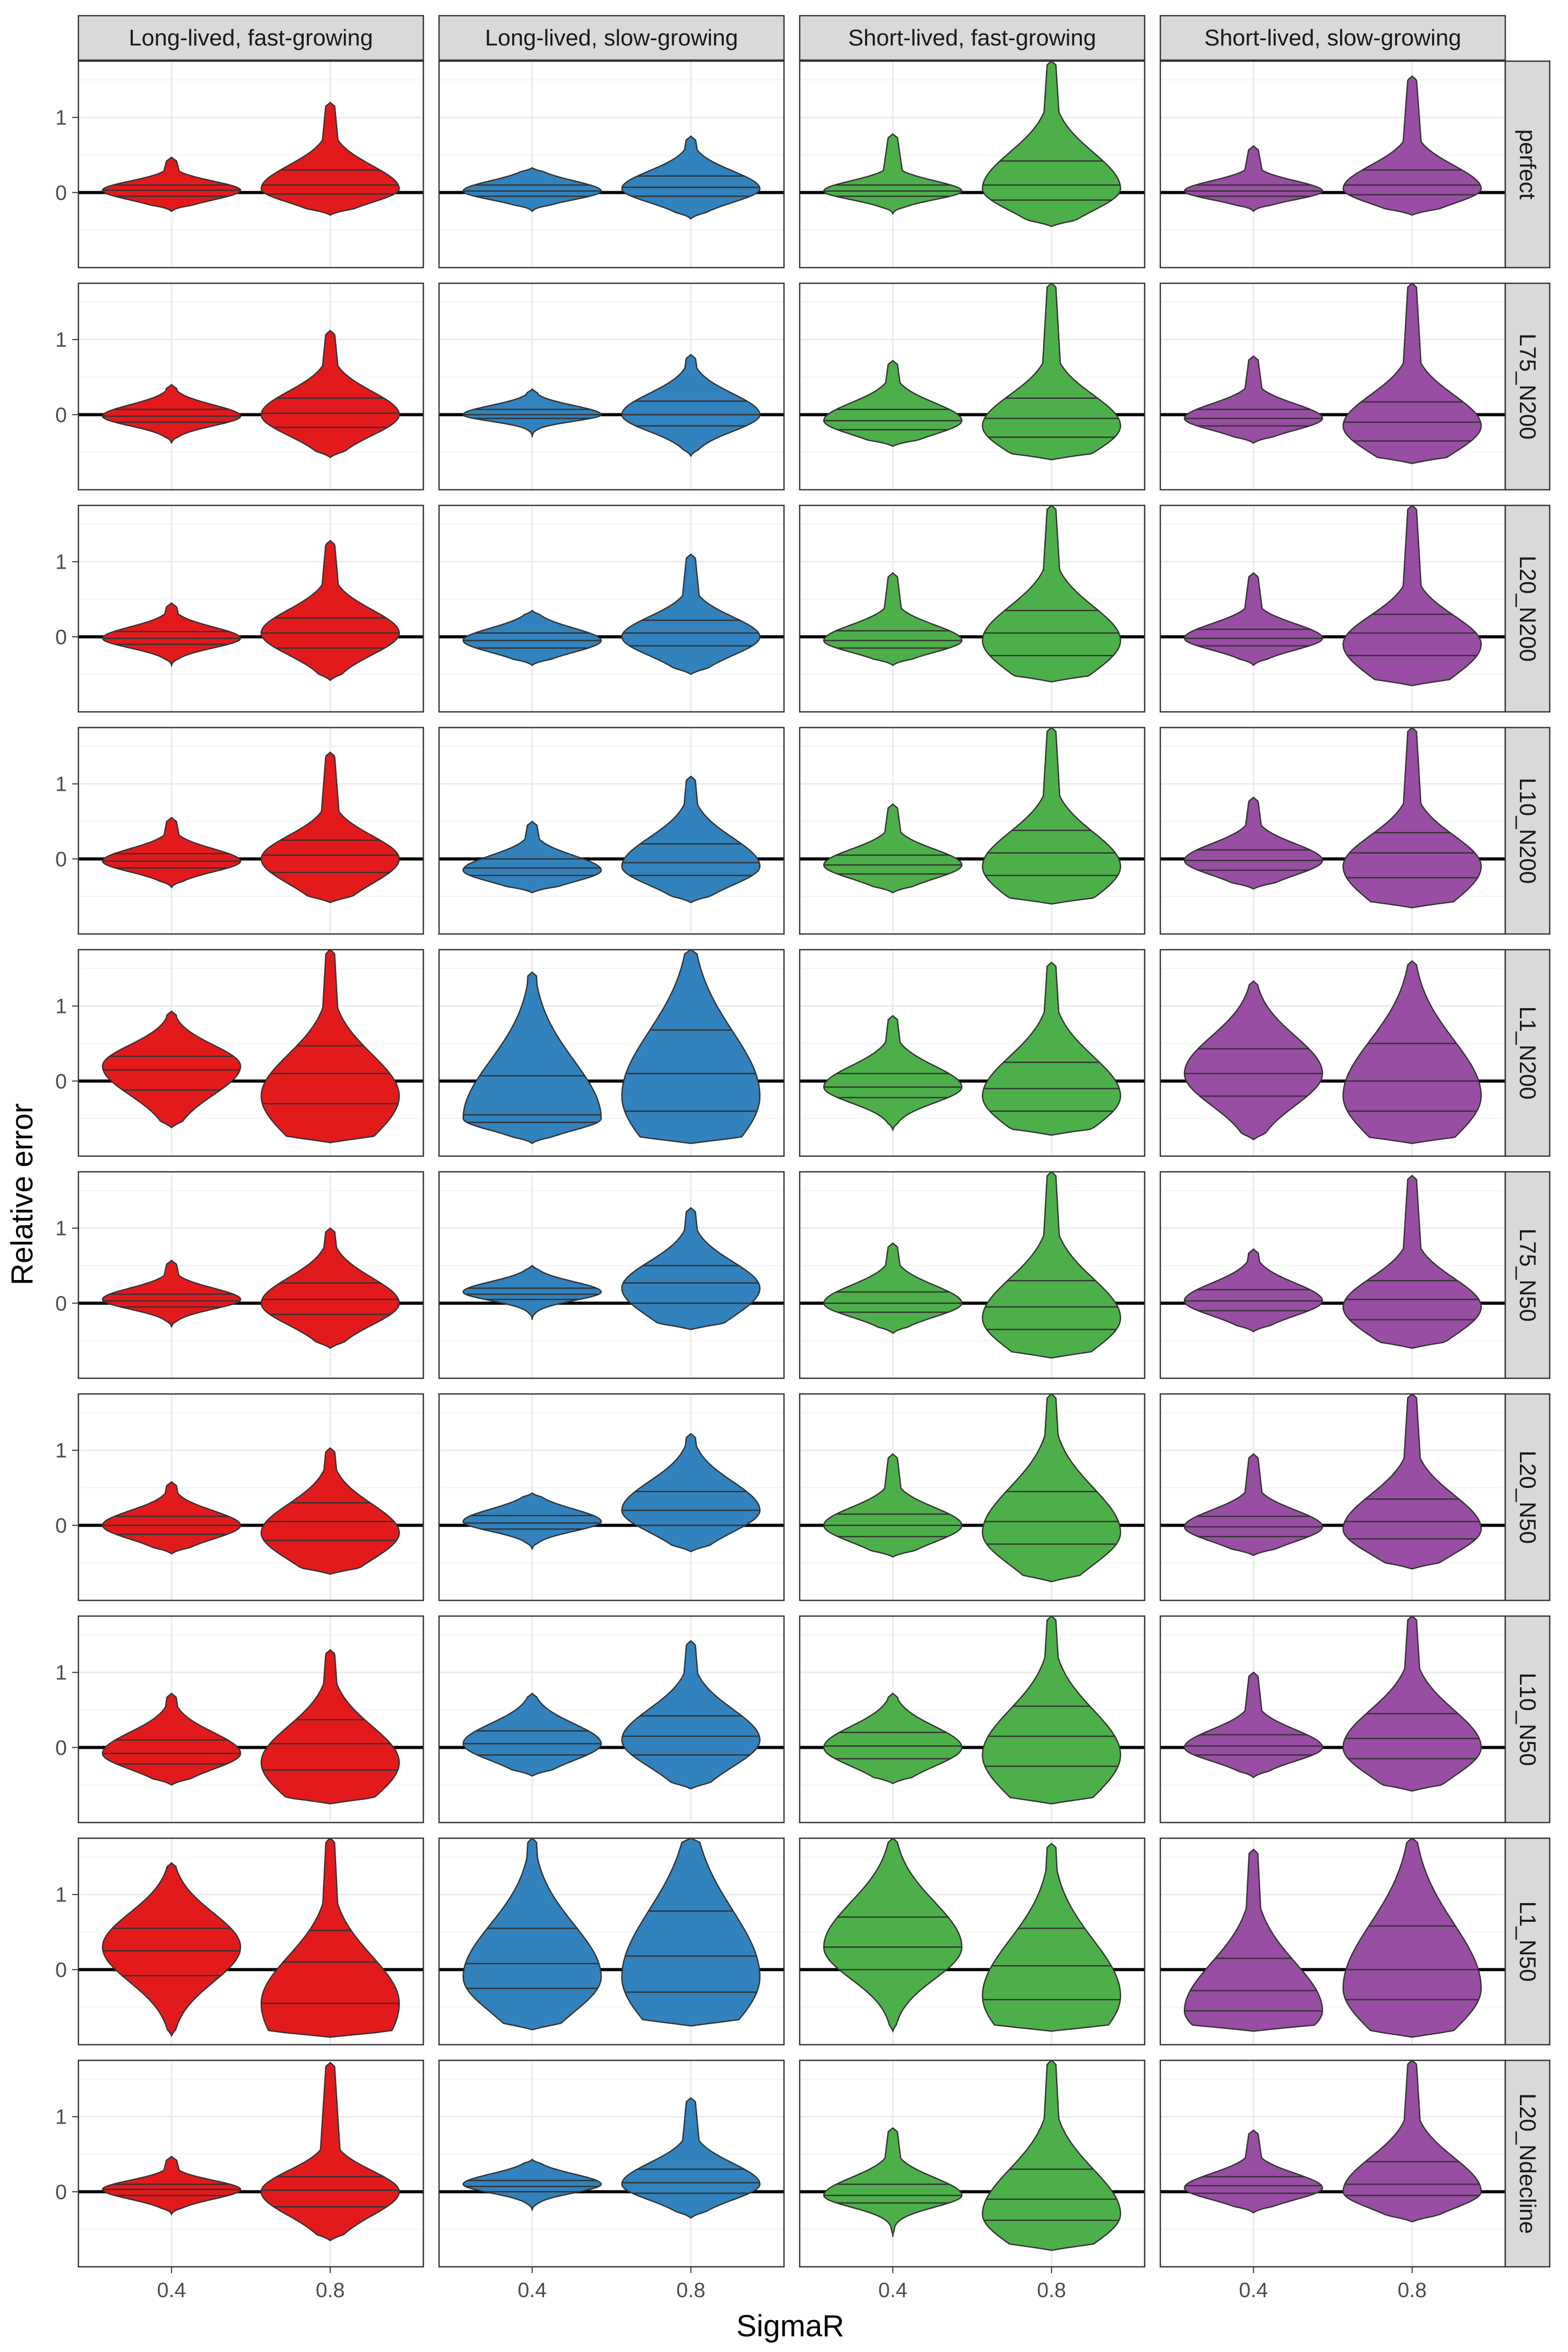 This screenshot has width=1568, height=2352. Describe the element at coordinates (1527, 1053) in the screenshot. I see `row-strip-label: L1_N200` at that location.